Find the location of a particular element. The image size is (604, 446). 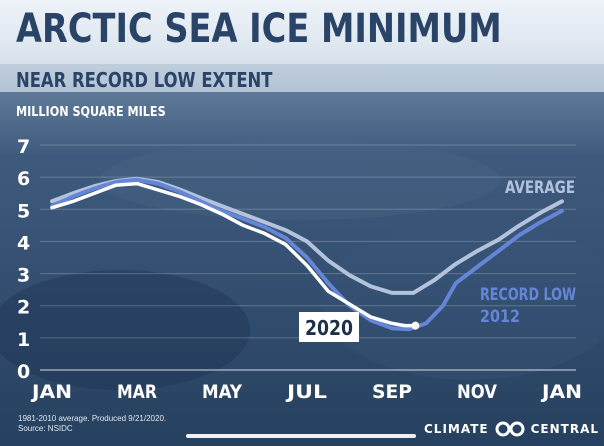

brand-left: CLIMATE is located at coordinates (456, 429).